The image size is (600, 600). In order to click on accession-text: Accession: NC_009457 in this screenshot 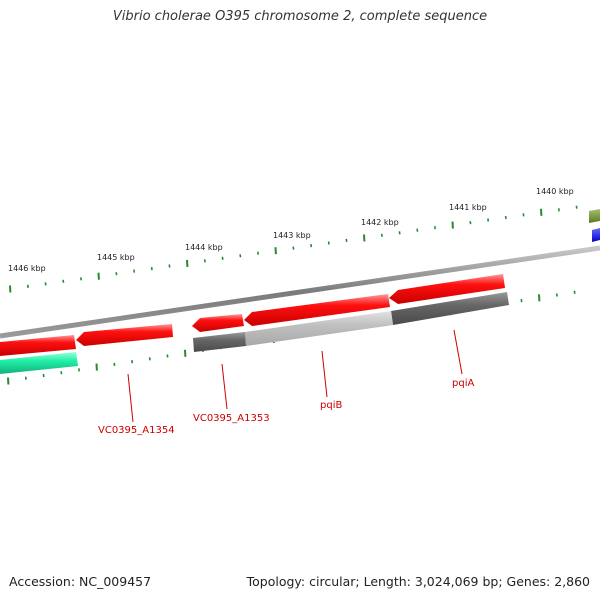, I will do `click(80, 581)`.